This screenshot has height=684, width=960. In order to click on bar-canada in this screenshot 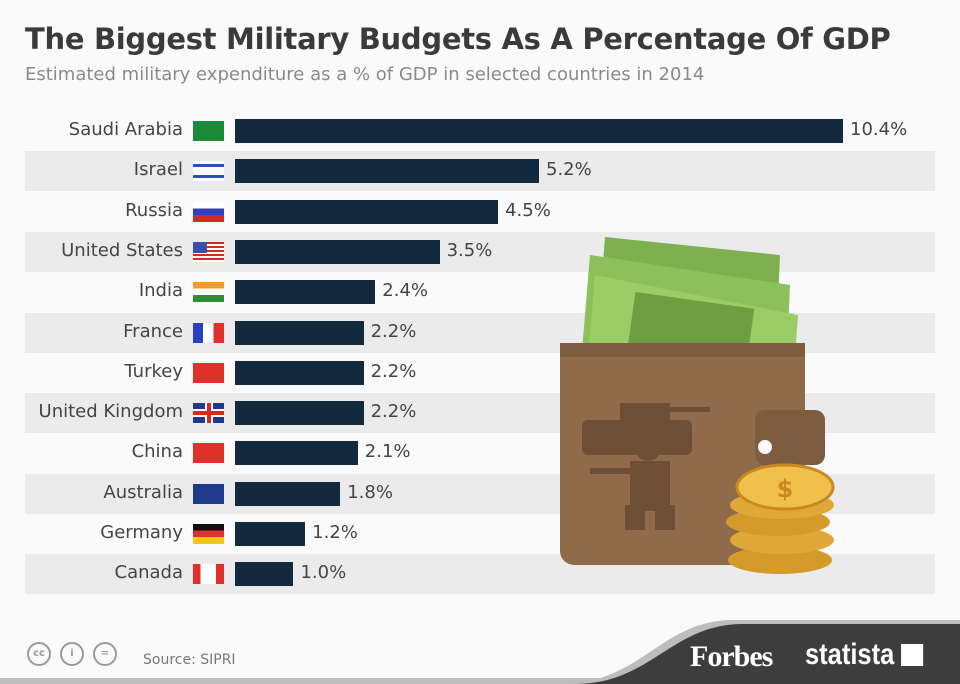, I will do `click(264, 574)`.